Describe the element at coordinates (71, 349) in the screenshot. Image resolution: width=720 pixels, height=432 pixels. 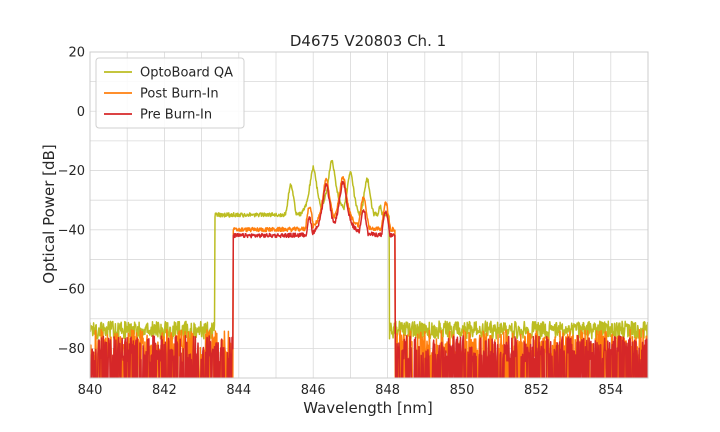
I see `y-tick-label: −80` at that location.